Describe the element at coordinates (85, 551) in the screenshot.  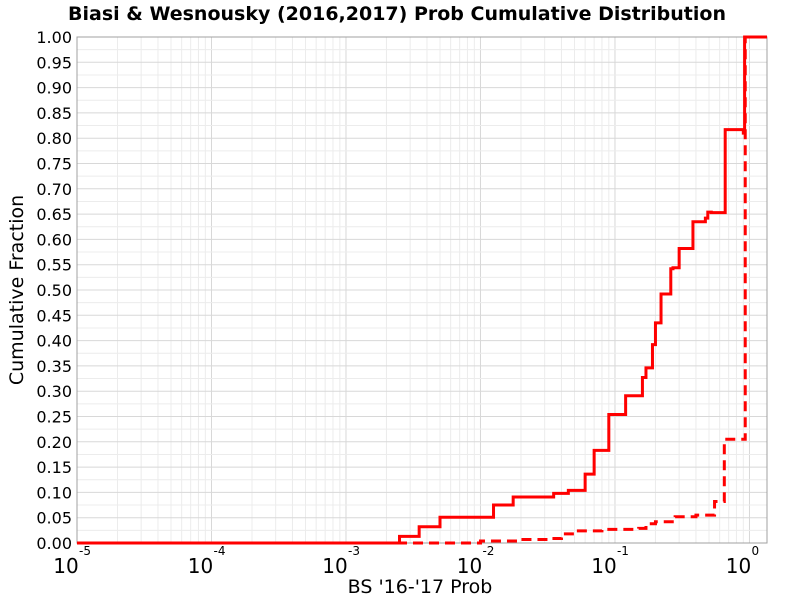
I see `x-tick-exponent: -5` at that location.